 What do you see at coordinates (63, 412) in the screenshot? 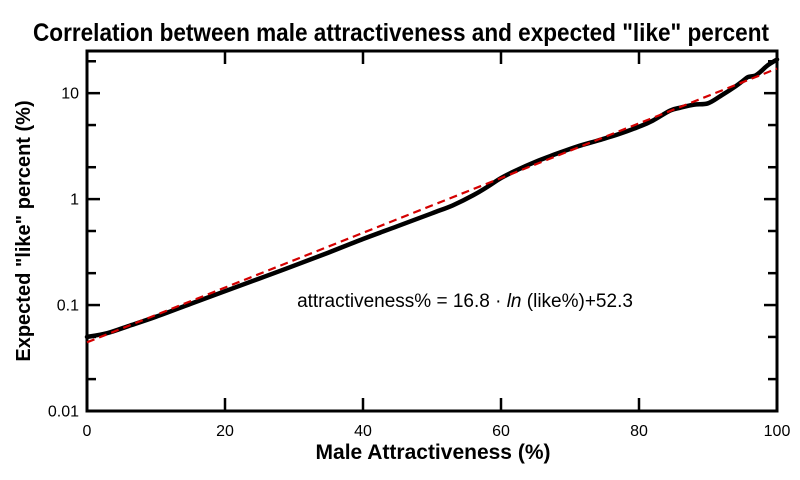
I see `y-tick-label: 0.01` at bounding box center [63, 412].